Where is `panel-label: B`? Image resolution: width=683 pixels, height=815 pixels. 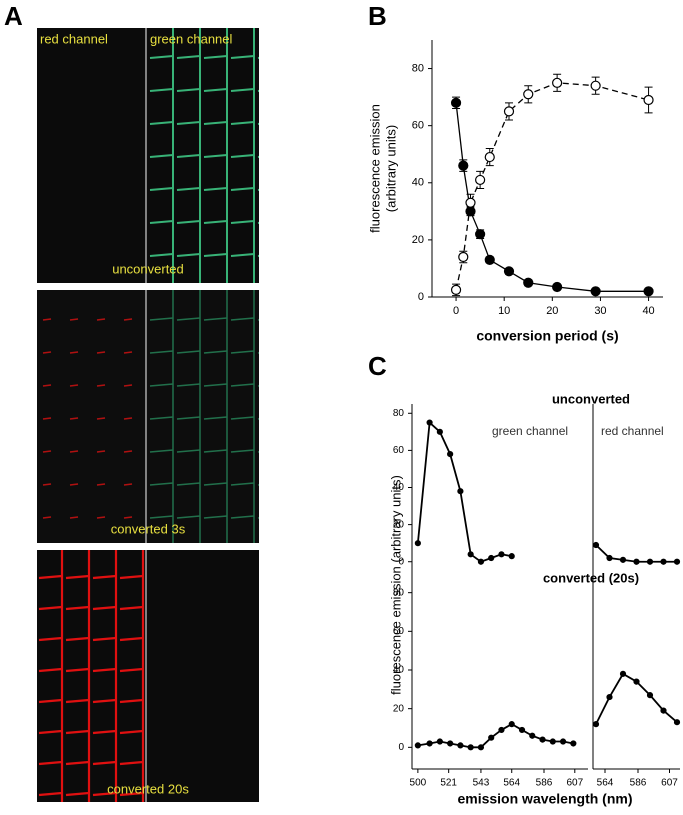 panel-label: B is located at coordinates (377, 16).